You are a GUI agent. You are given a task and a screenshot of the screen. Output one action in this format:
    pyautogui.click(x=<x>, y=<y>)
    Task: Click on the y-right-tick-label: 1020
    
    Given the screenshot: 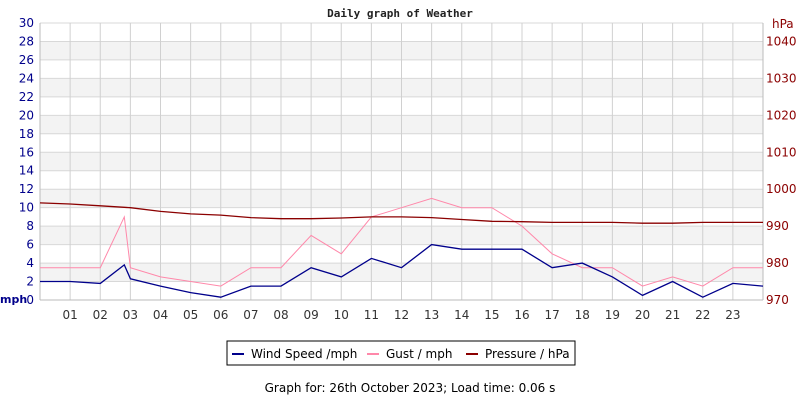 What is the action you would take?
    pyautogui.click(x=781, y=115)
    